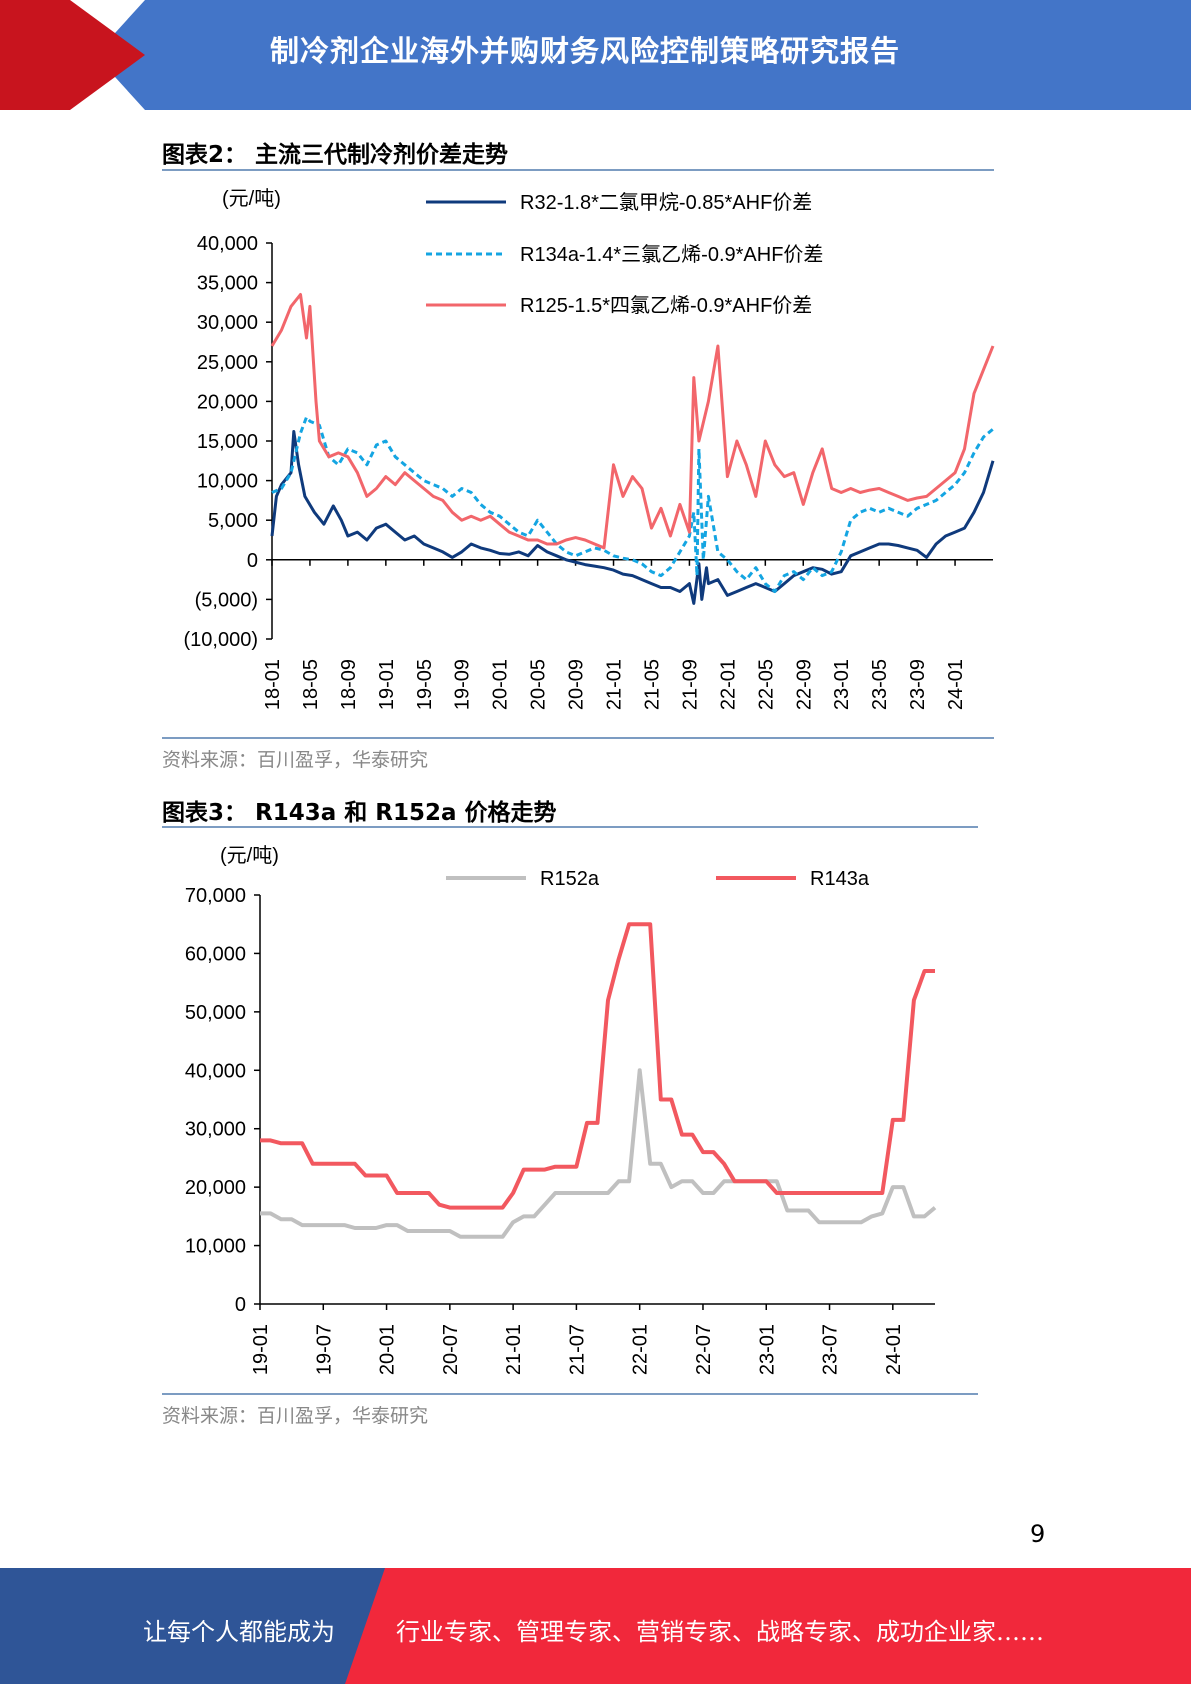 Image resolution: width=1191 pixels, height=1688 pixels. What do you see at coordinates (956, 684) in the screenshot?
I see `chart0-x-tick-label: 24-01` at bounding box center [956, 684].